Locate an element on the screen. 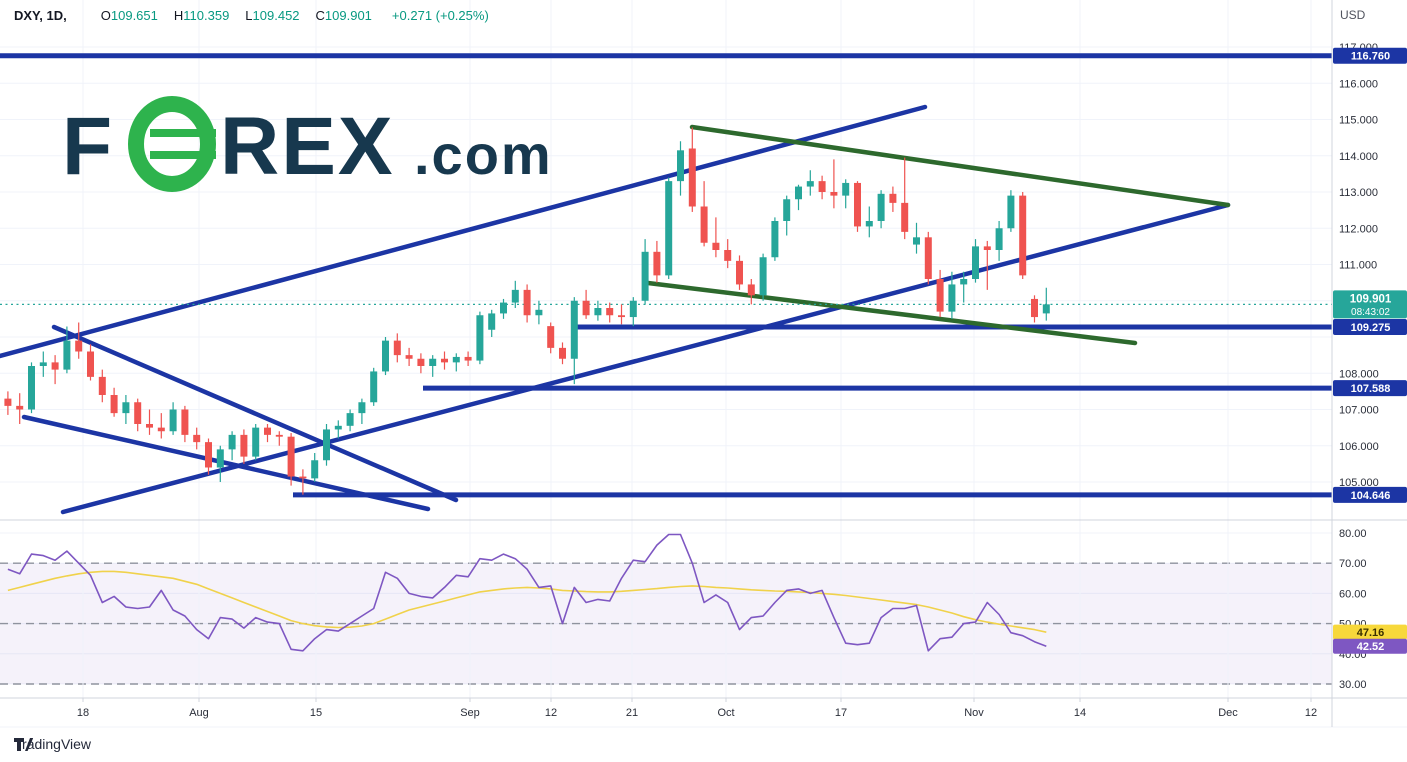  trendline-descending-channel-upper is located at coordinates (255, 413).